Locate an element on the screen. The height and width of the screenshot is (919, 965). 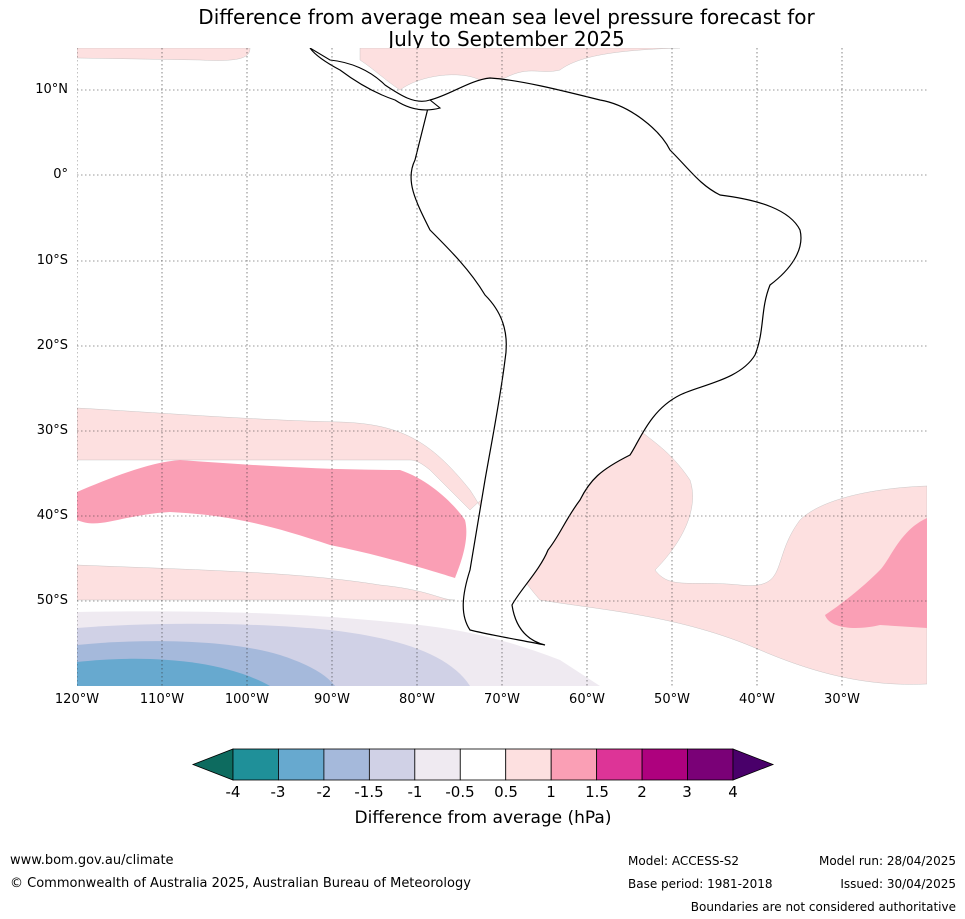
footer-issued: Issued: 30/04/2025 is located at coordinates (898, 884).